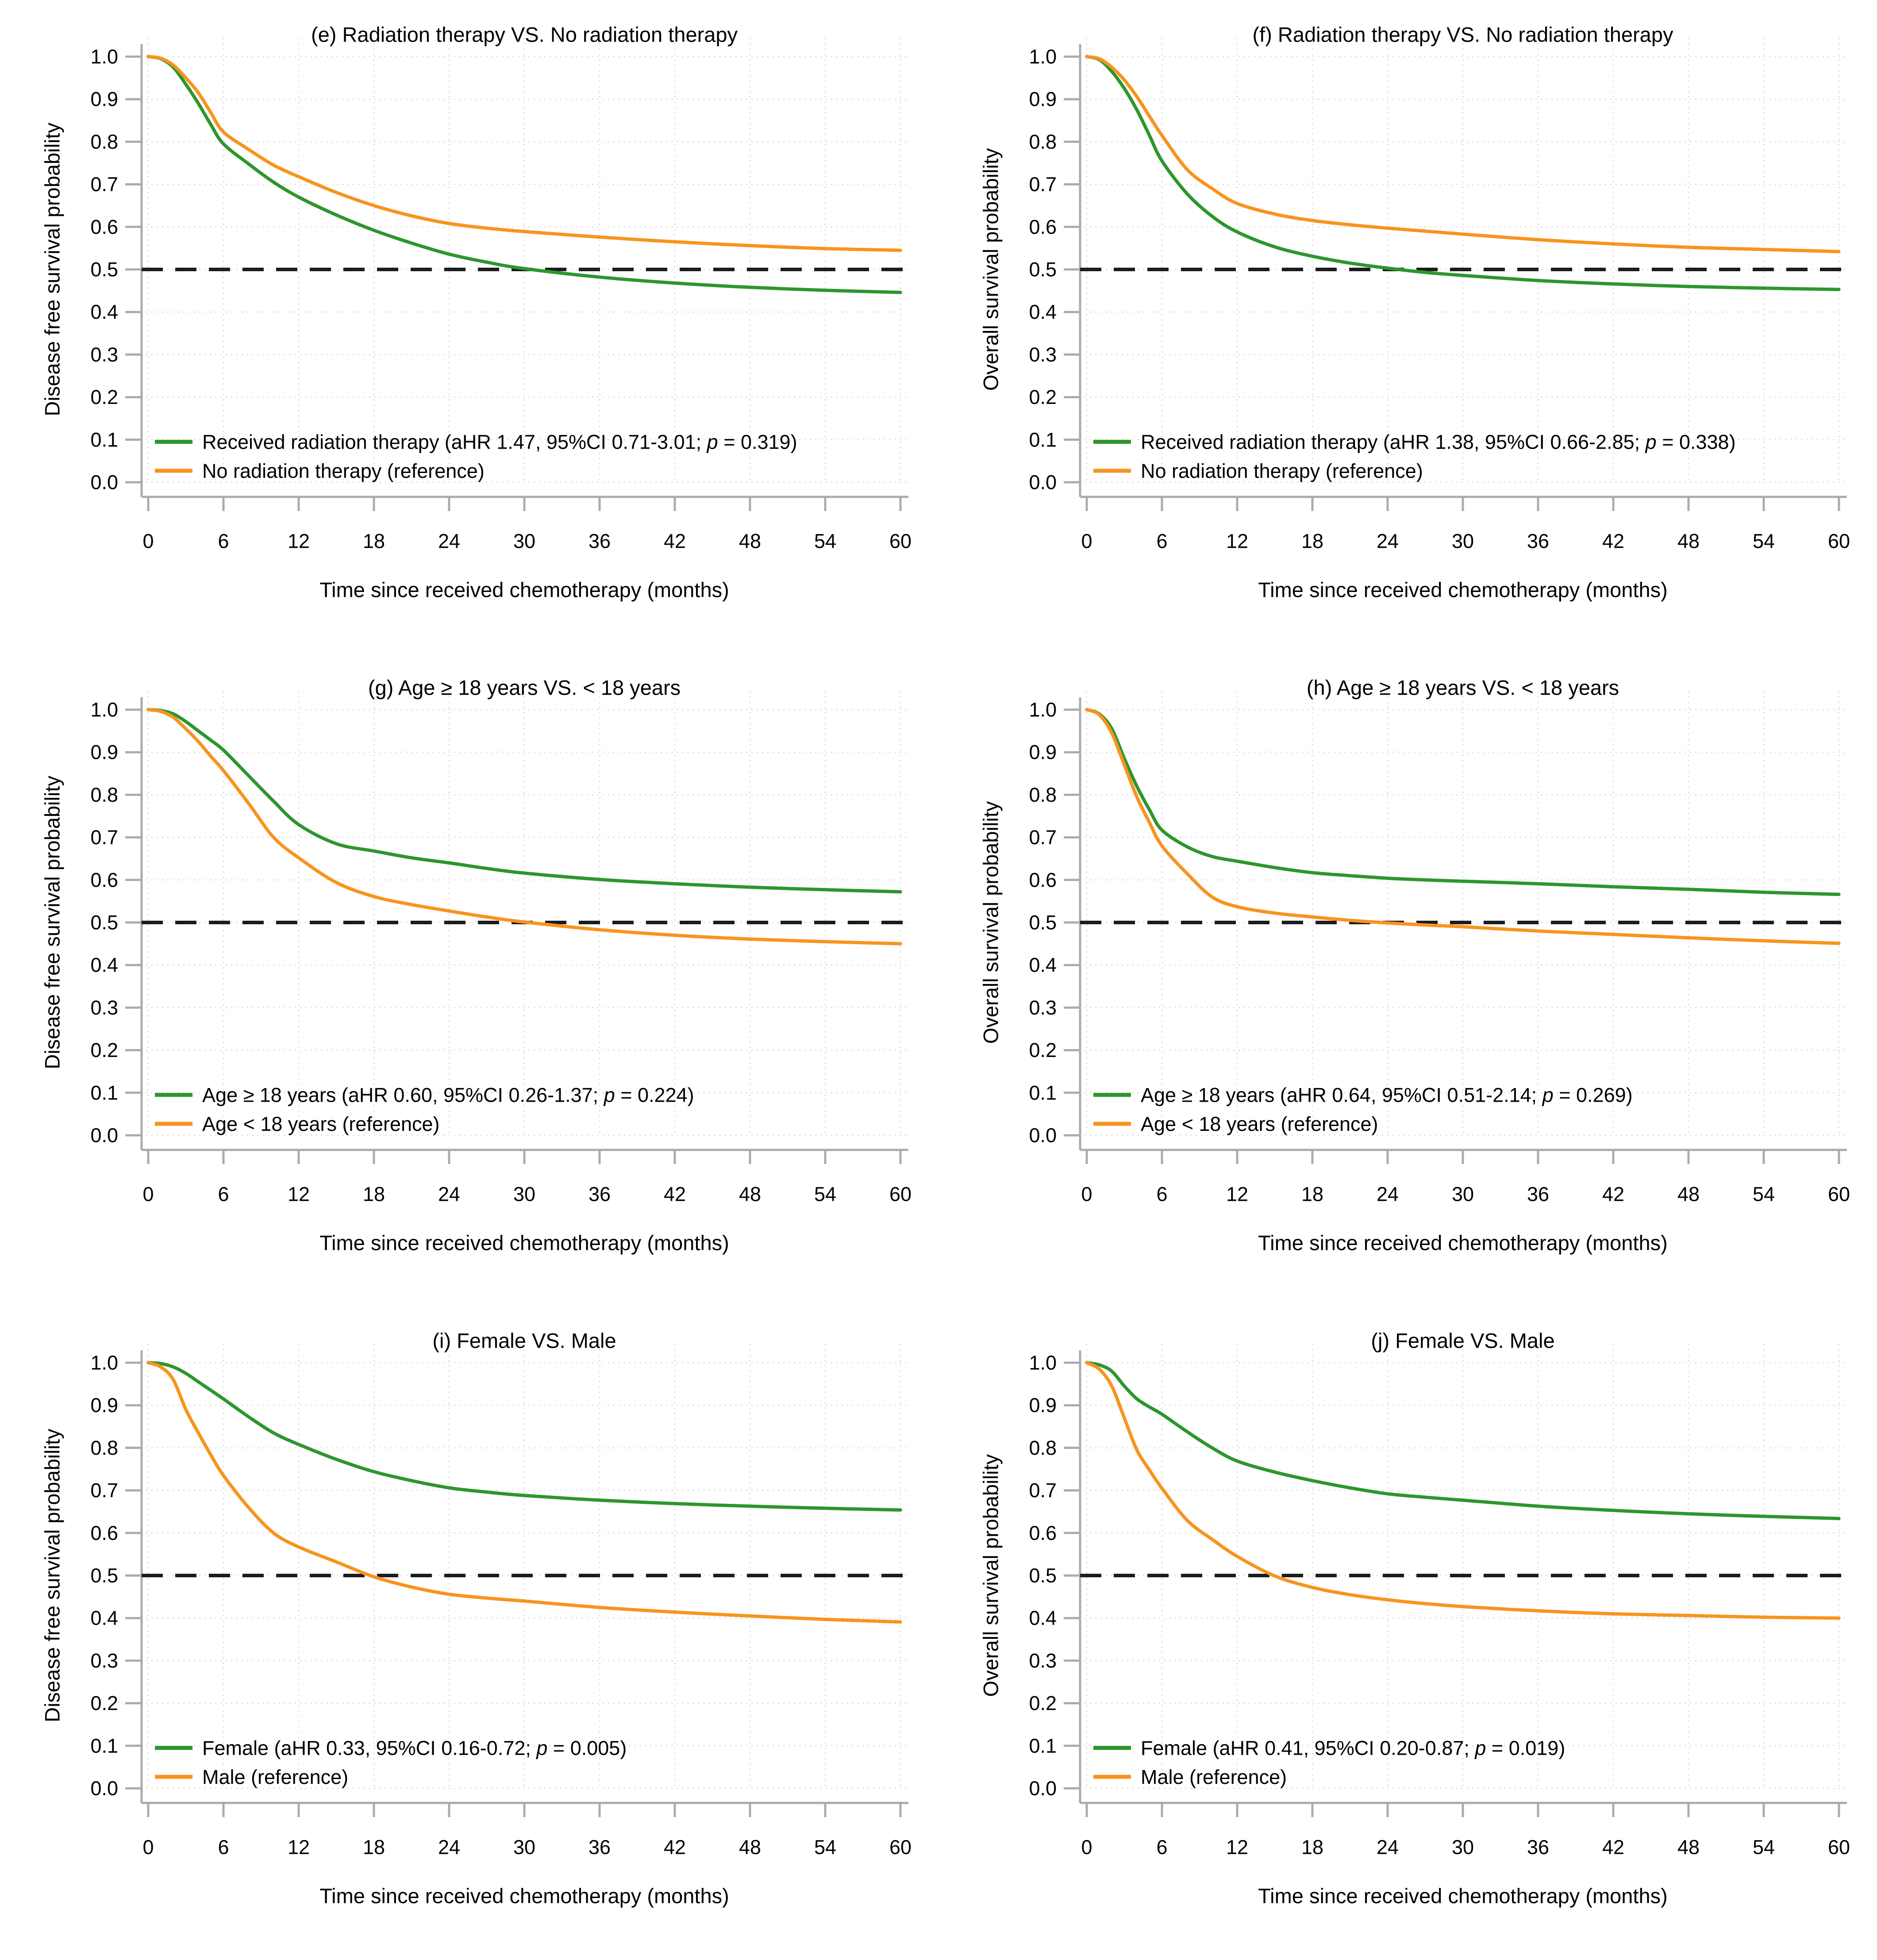 The height and width of the screenshot is (1960, 1877). Describe the element at coordinates (1043, 226) in the screenshot. I see `y-tick-label: 0.6` at that location.